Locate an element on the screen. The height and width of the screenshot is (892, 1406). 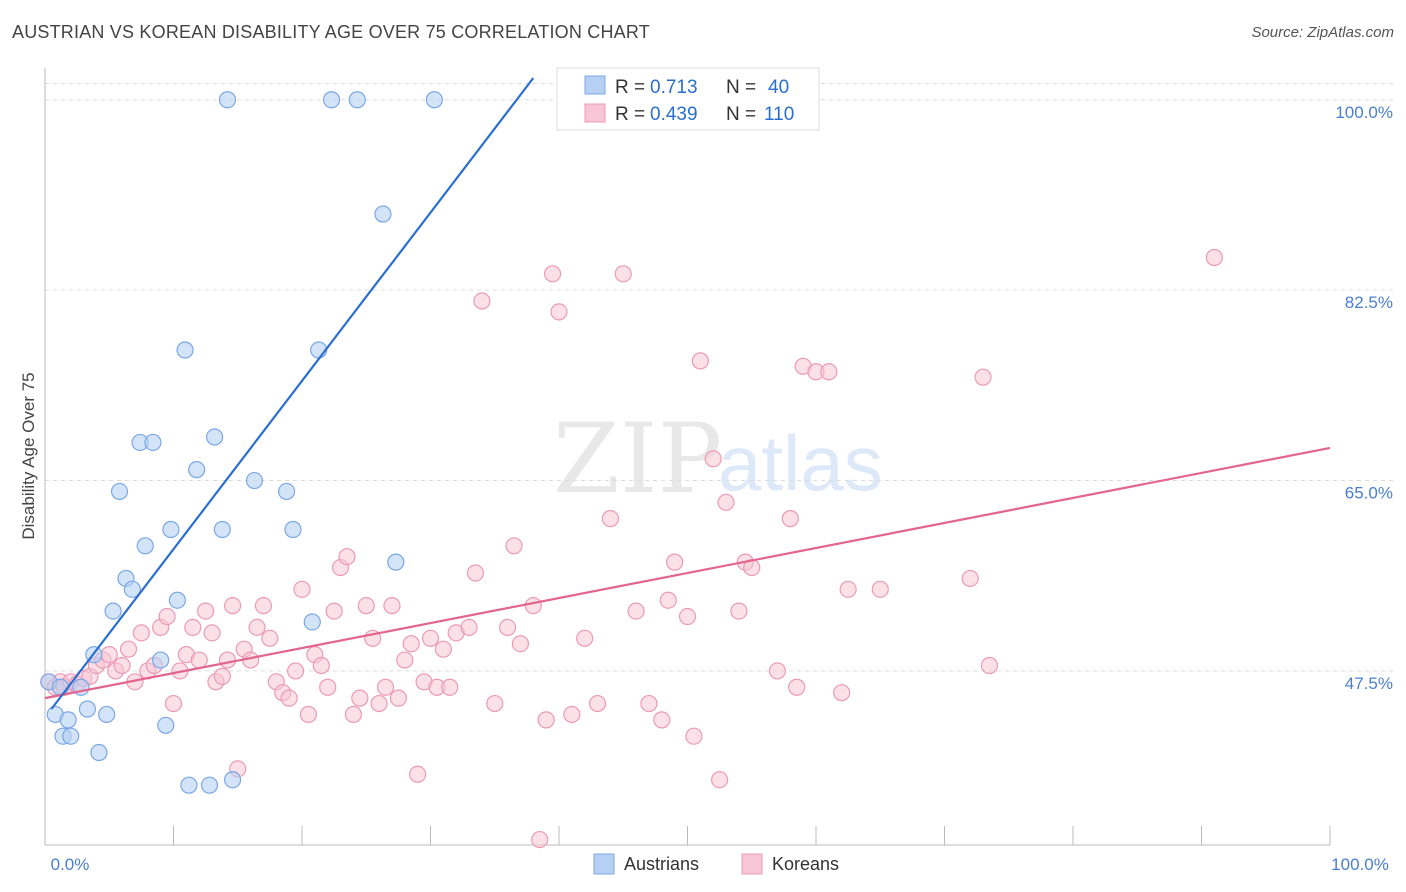
y-tick-labels: 47.5% 65.0% 82.5% 100.0% is located at coordinates (1364, 398).